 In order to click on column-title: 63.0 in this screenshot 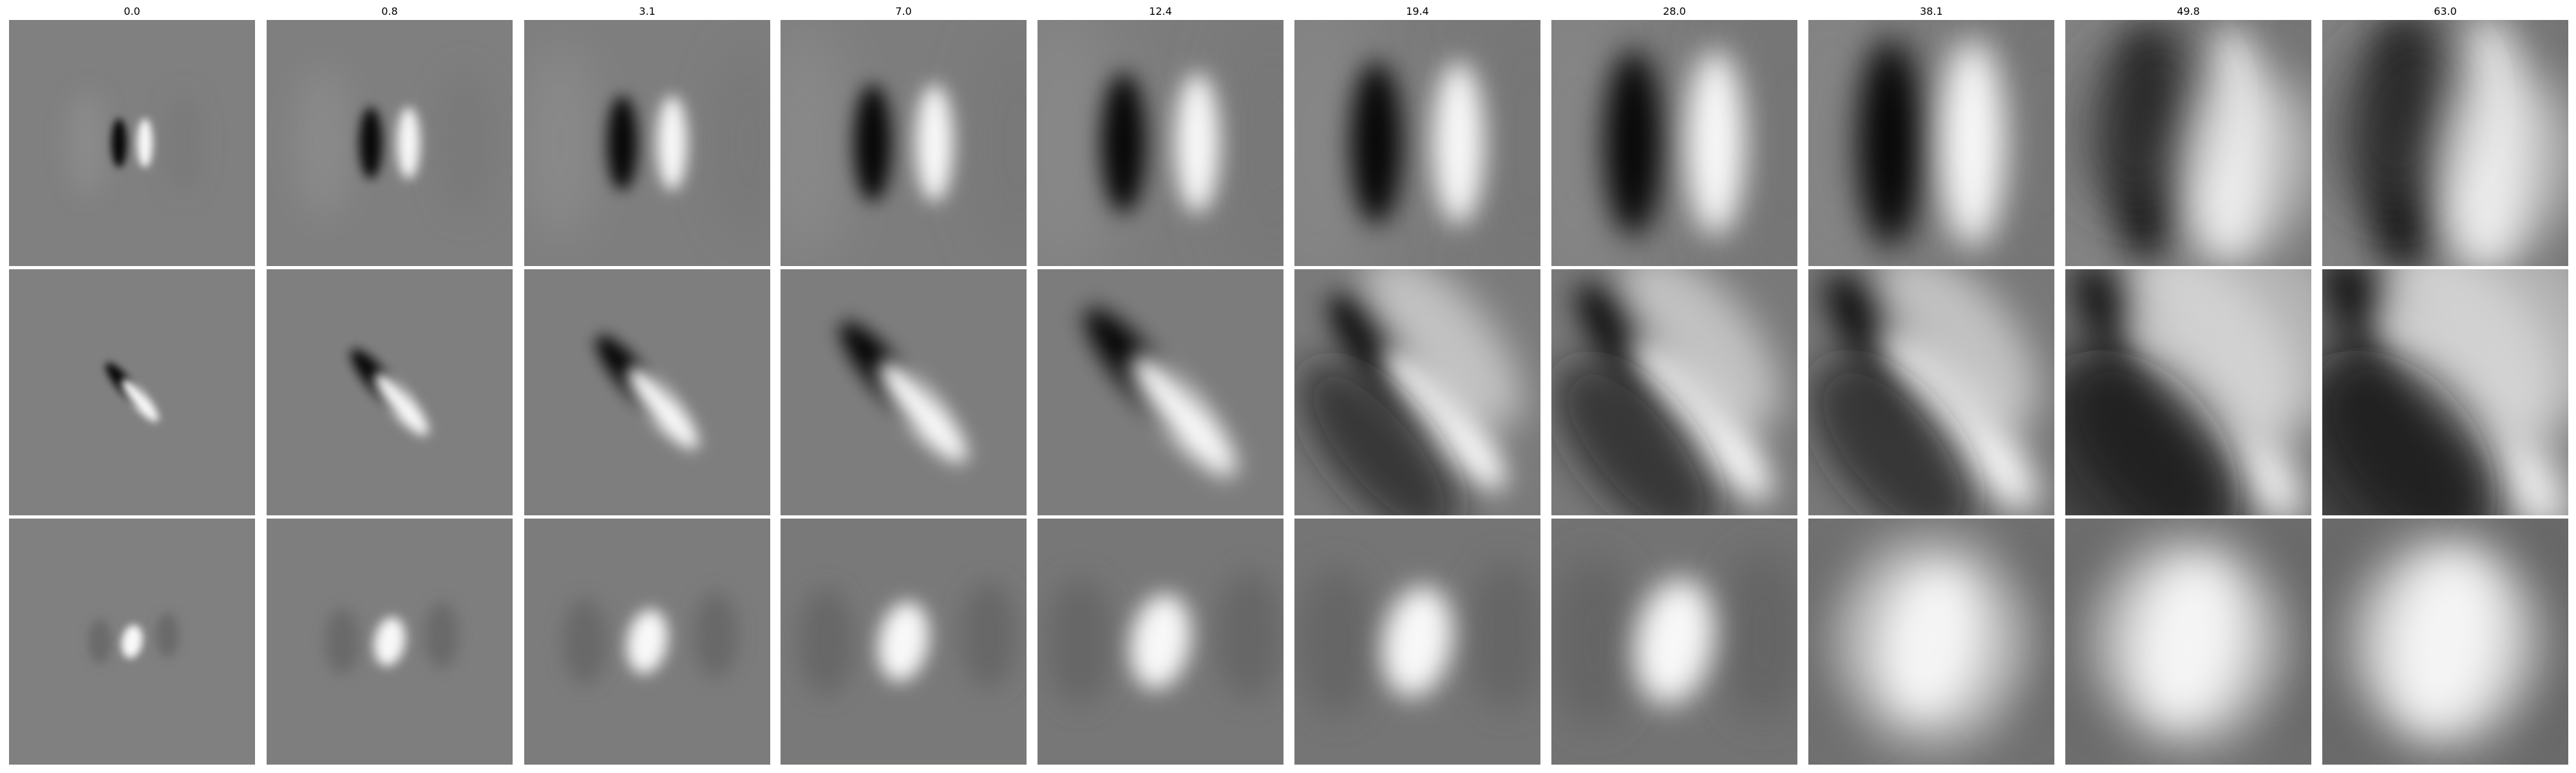, I will do `click(2445, 11)`.